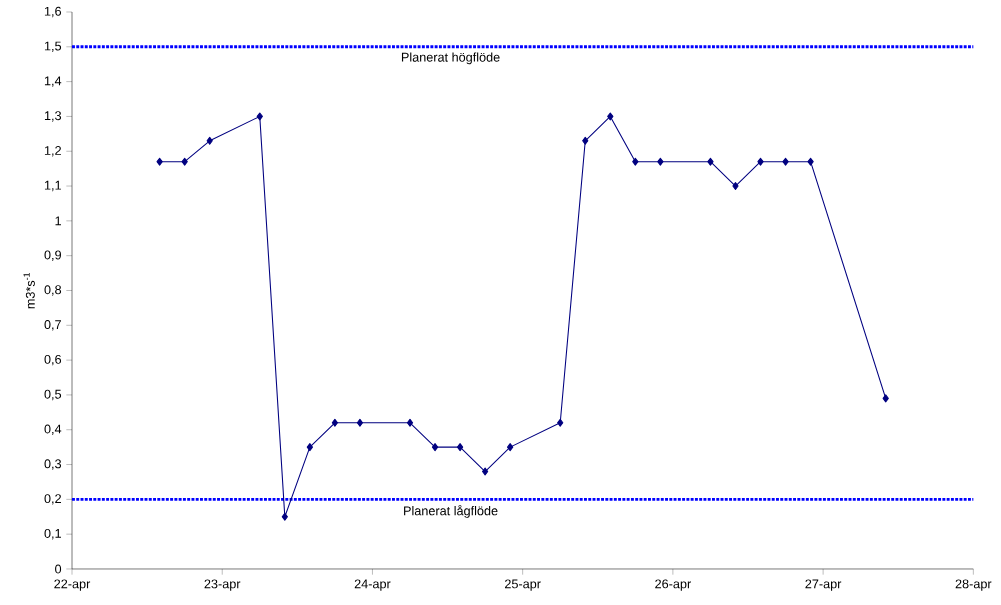 The image size is (1001, 605). What do you see at coordinates (53, 464) in the screenshot?
I see `y-tick-label: 0,3` at bounding box center [53, 464].